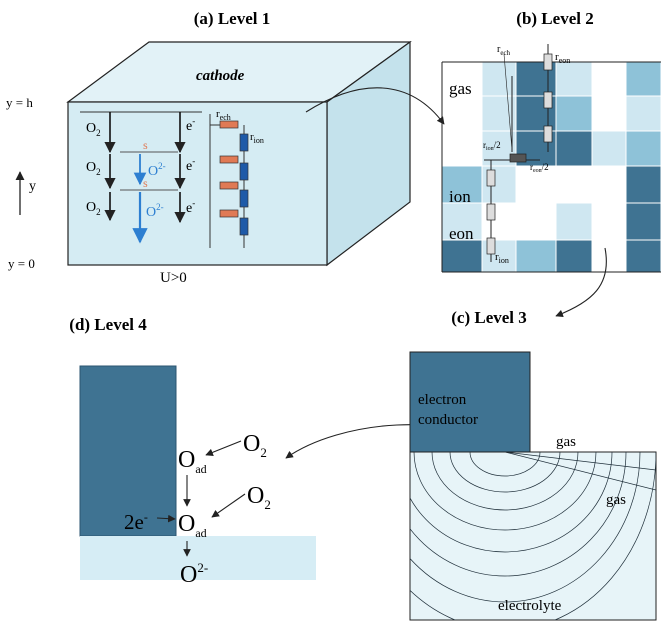 The image size is (661, 626). Describe the element at coordinates (197, 183) in the screenshot. I see `cube-front-face` at that location.